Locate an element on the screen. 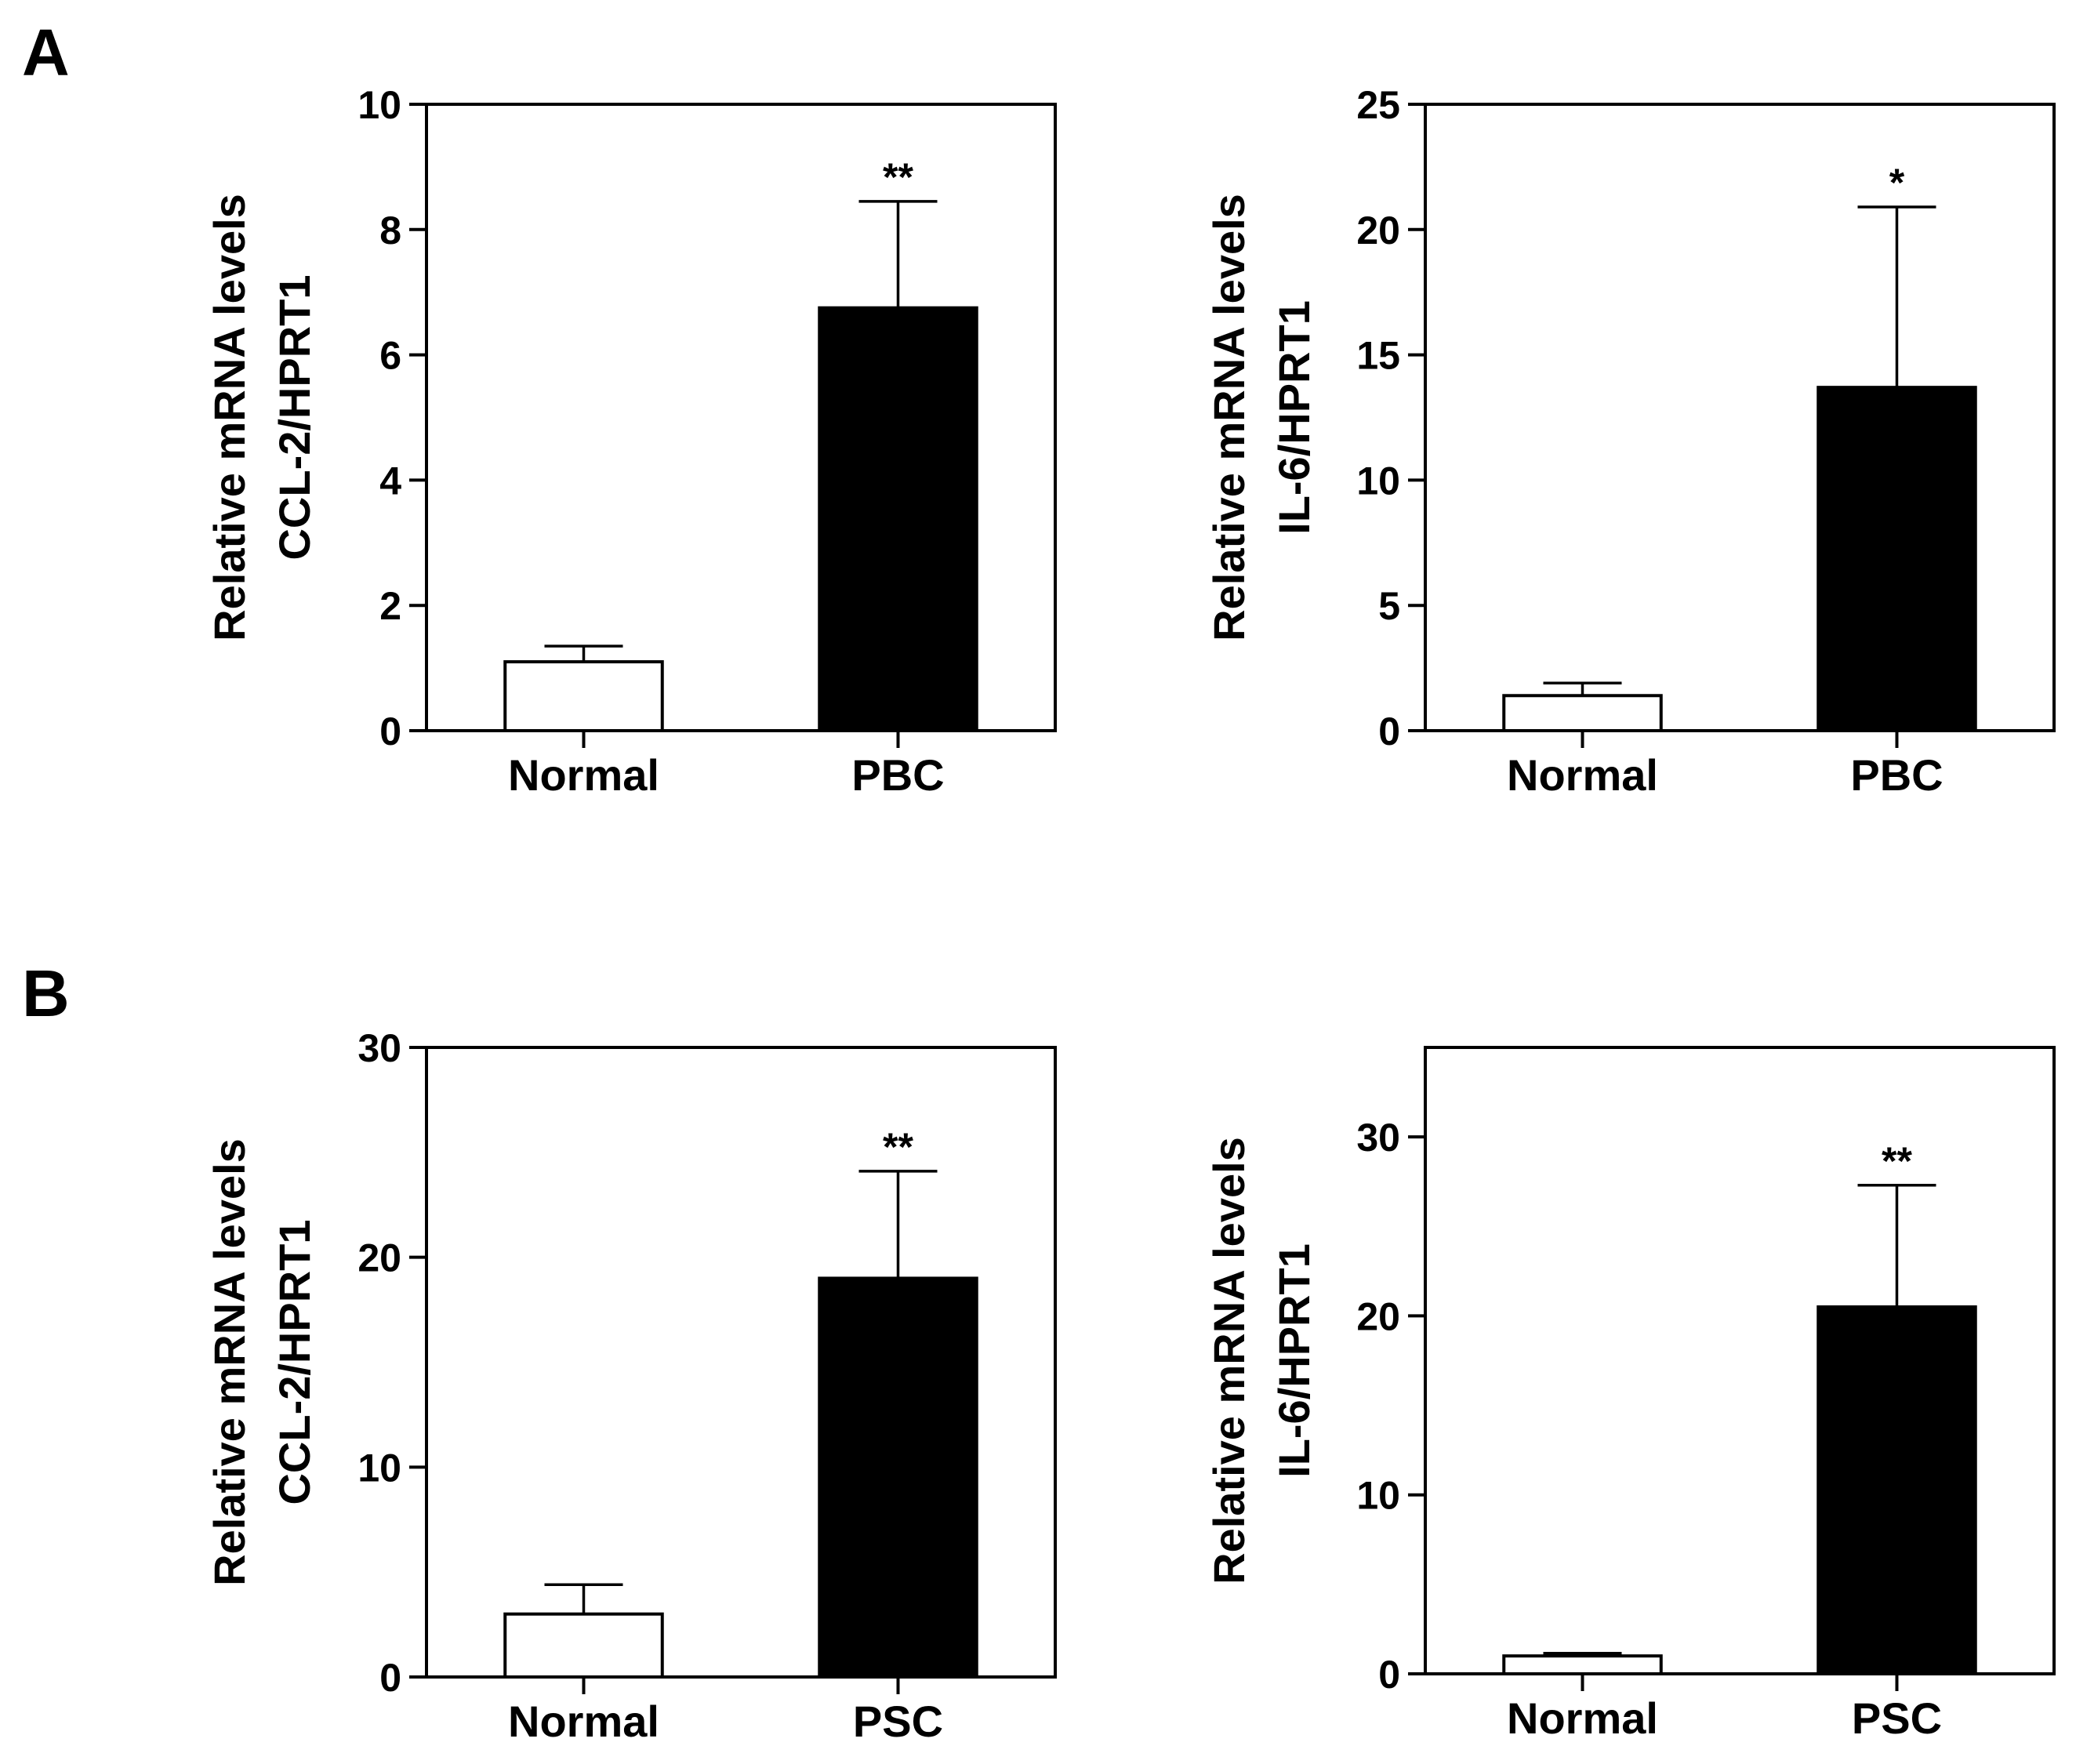  significance-label: * is located at coordinates (1897, 183).